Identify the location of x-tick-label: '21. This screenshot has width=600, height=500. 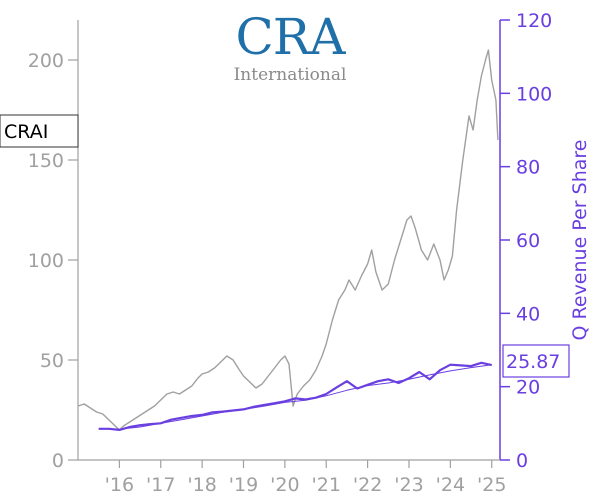
(326, 485).